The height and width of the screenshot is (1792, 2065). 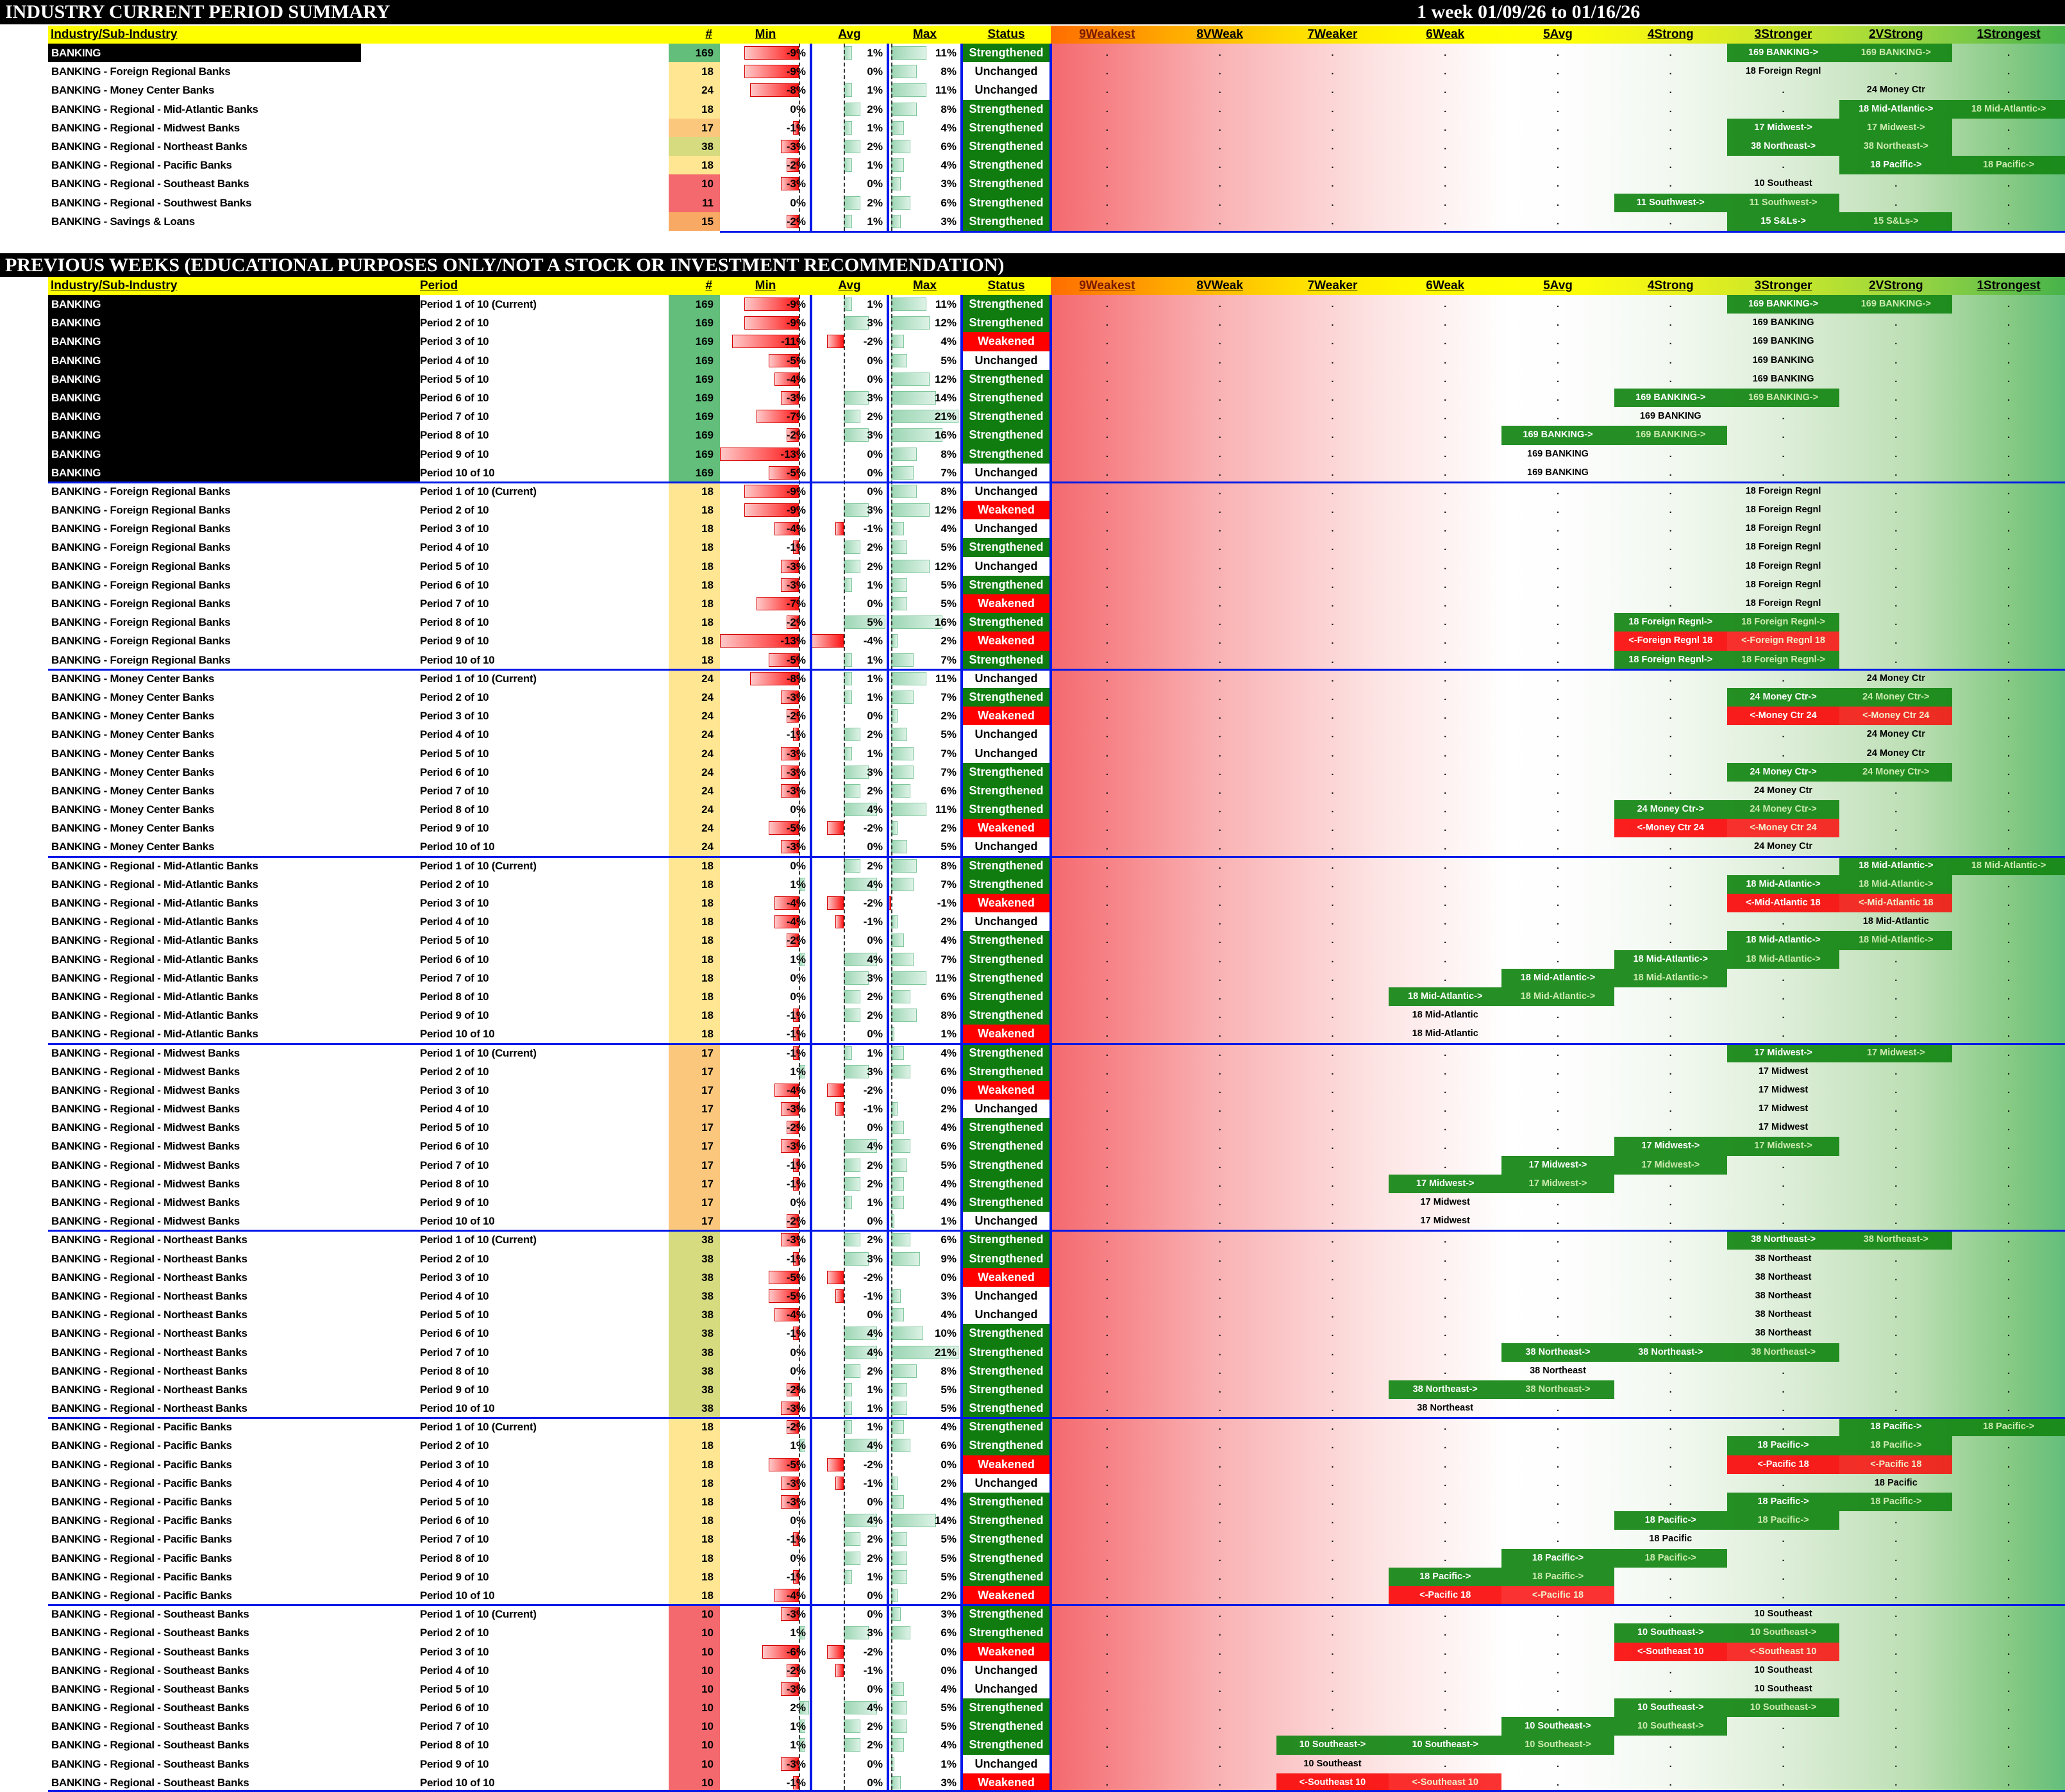 I want to click on industry-label-cell: BANKING - Foreign Regional Banks, so click(x=141, y=584).